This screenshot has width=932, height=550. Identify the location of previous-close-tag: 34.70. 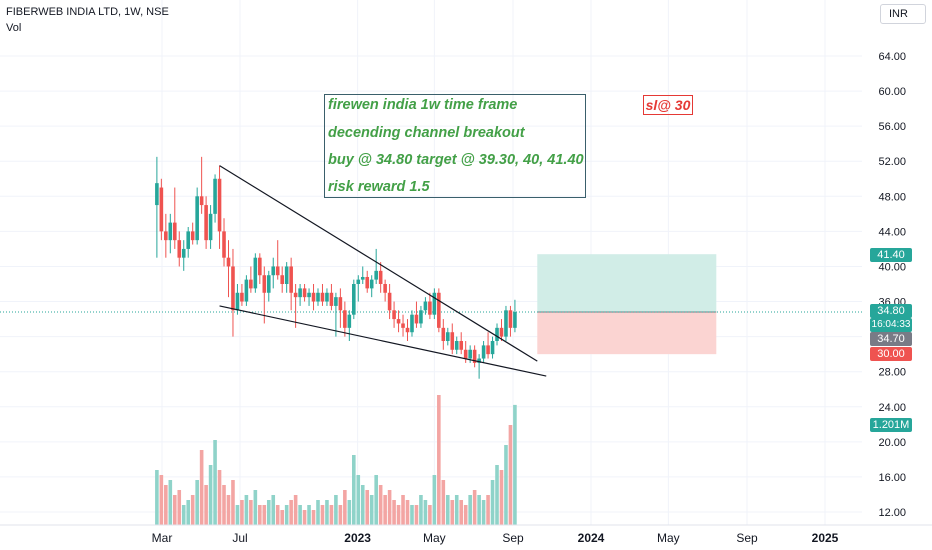
(891, 339).